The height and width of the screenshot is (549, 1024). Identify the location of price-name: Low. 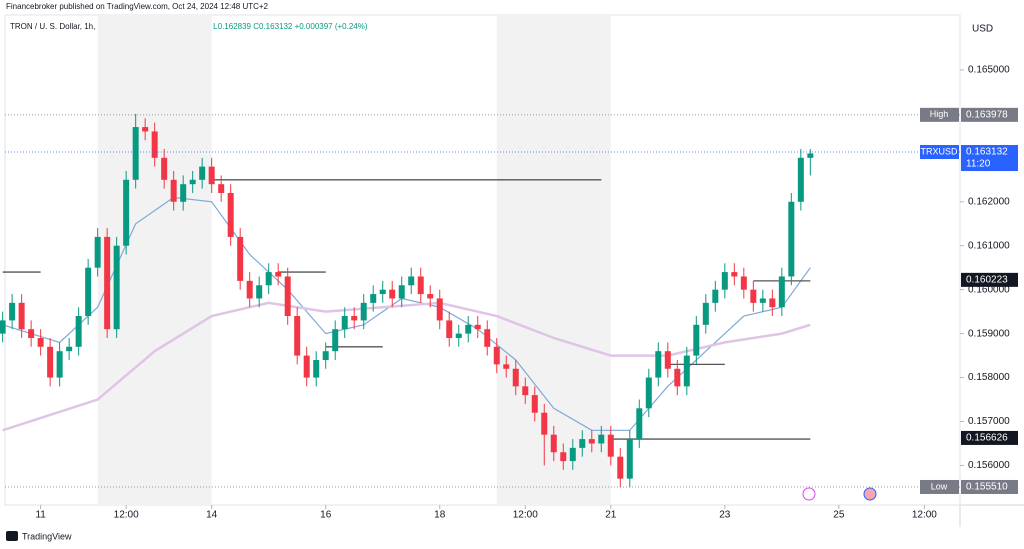
(939, 486).